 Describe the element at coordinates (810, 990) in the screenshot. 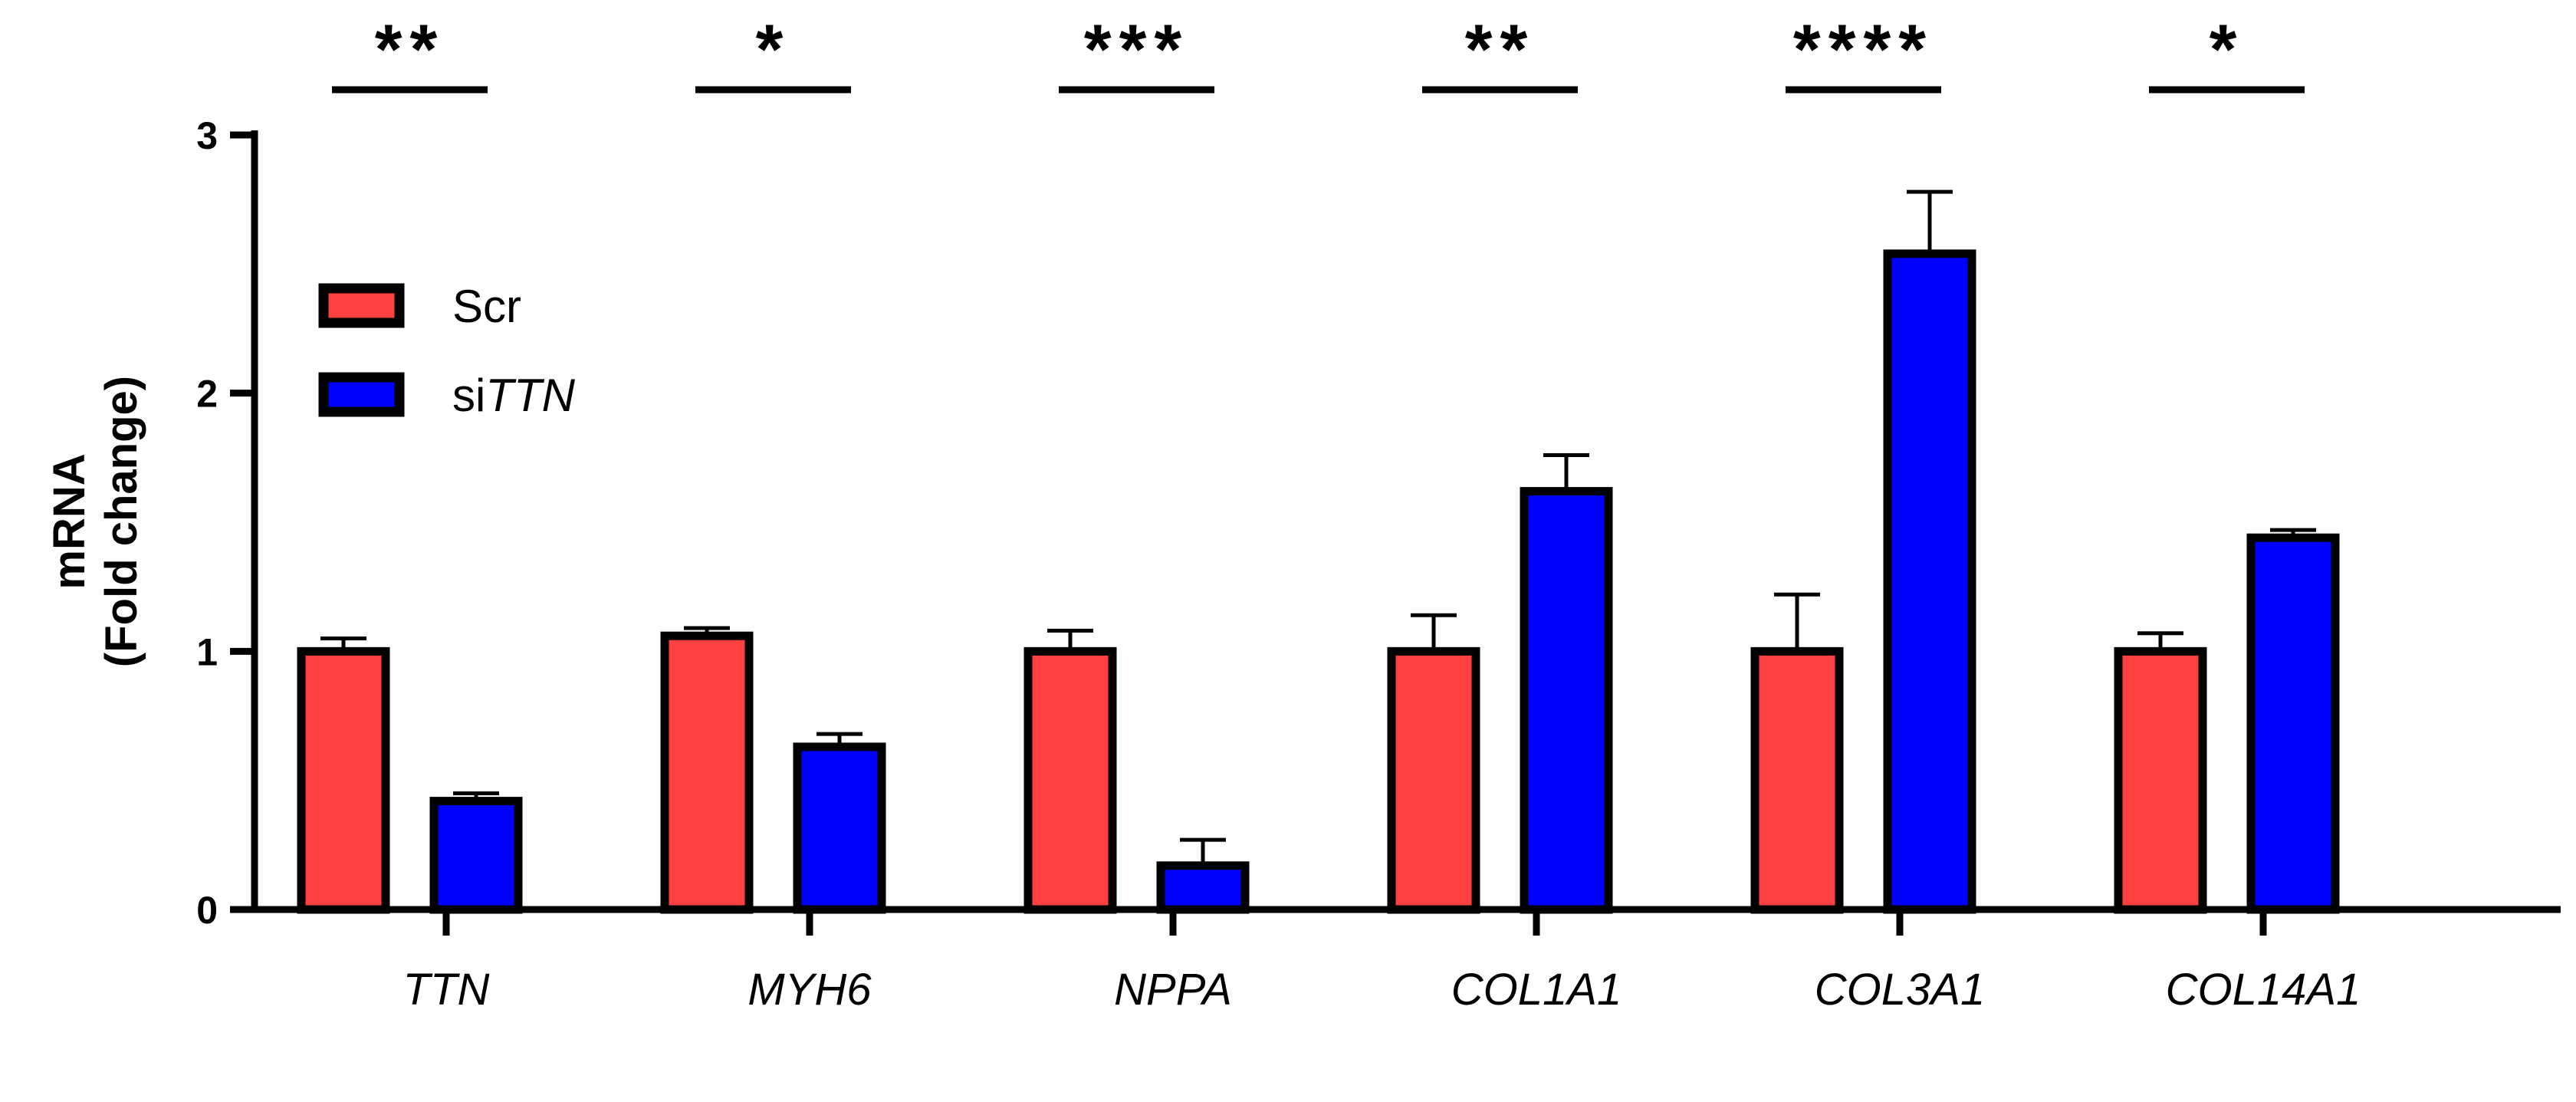

I see `x-tick-label: MYH6` at that location.